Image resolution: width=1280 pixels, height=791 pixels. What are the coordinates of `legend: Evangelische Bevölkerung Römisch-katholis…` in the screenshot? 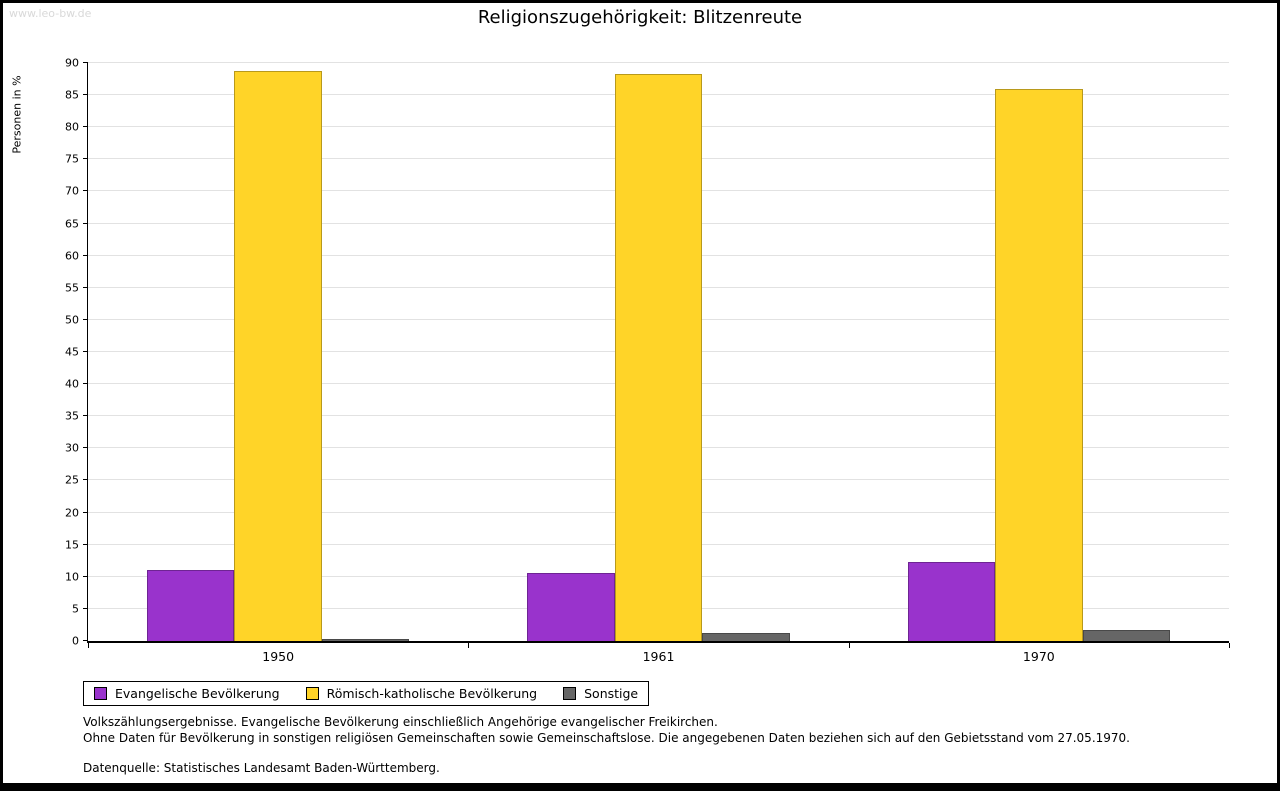 It's located at (366, 693).